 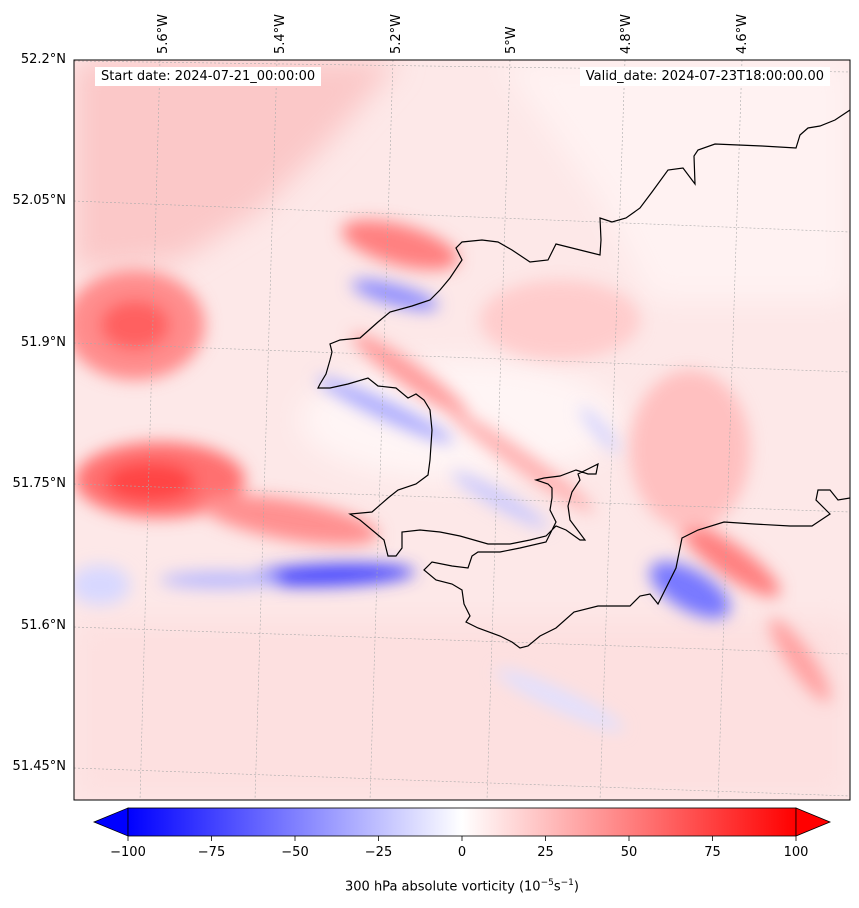 What do you see at coordinates (511, 40) in the screenshot?
I see `lon-label: 5°W` at bounding box center [511, 40].